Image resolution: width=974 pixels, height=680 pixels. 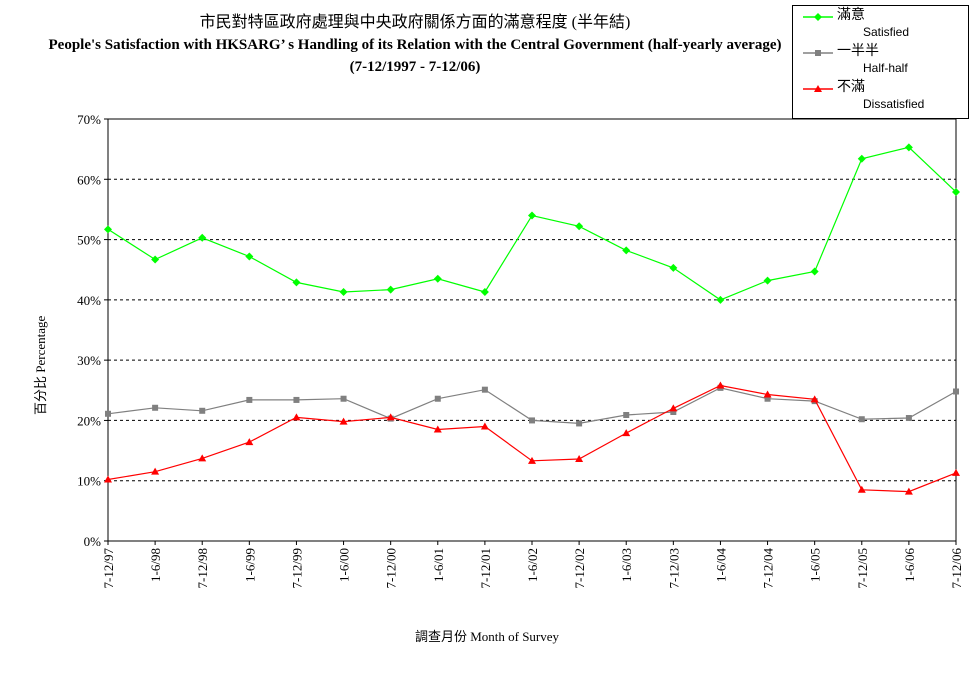 What do you see at coordinates (673, 568) in the screenshot?
I see `x-tick-label: 7-12/03` at bounding box center [673, 568].